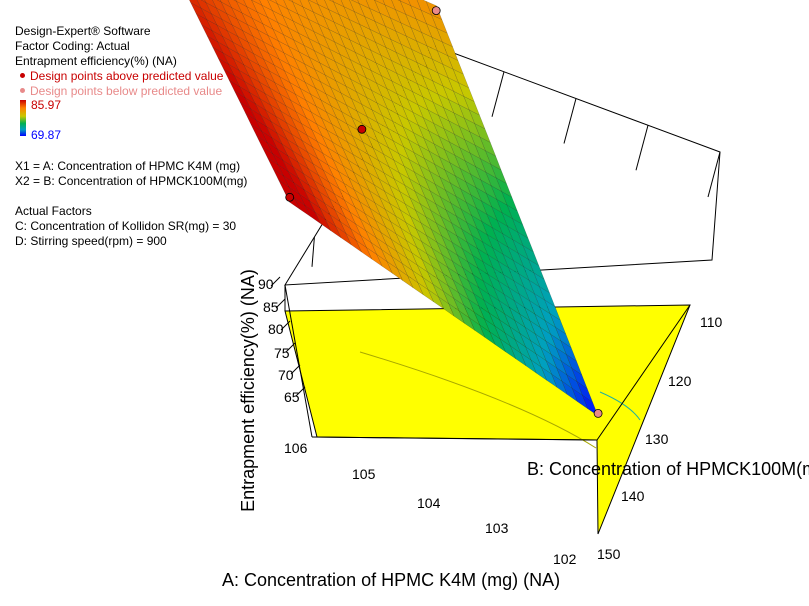 This screenshot has height=606, width=809. Describe the element at coordinates (53, 211) in the screenshot. I see `actual-factors-title: Actual Factors` at that location.